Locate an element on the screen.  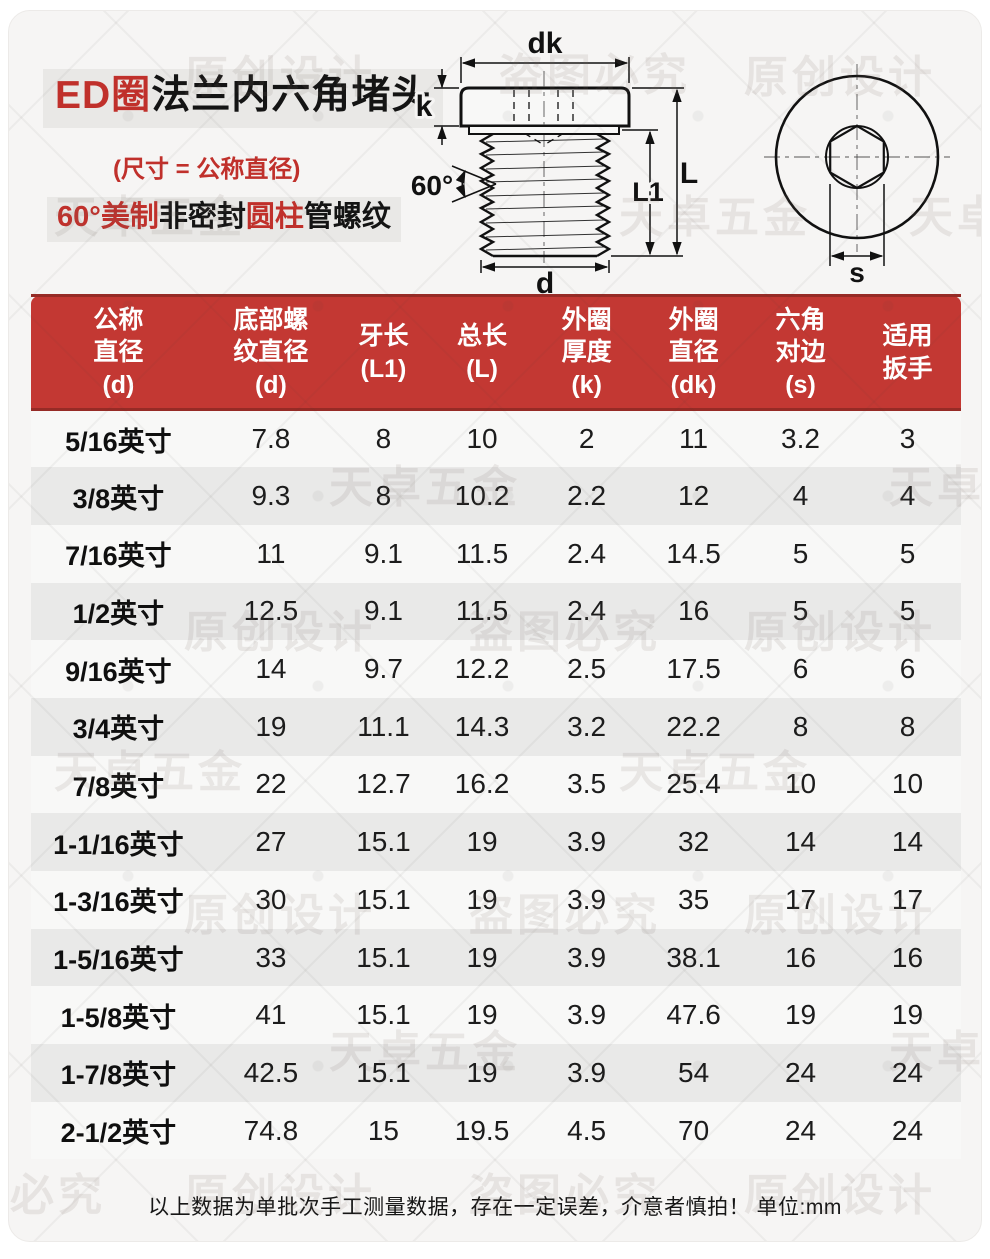
value-cell: 12.7 is located at coordinates (383, 784).